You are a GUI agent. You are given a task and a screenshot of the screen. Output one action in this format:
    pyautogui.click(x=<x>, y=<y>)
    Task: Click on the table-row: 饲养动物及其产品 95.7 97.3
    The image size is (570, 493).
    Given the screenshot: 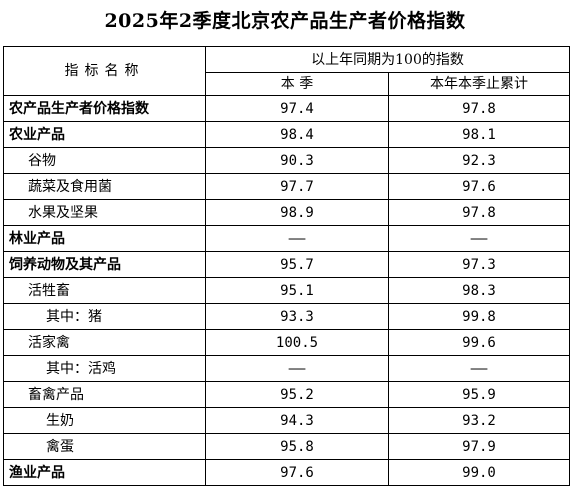 What is the action you would take?
    pyautogui.click(x=286, y=264)
    